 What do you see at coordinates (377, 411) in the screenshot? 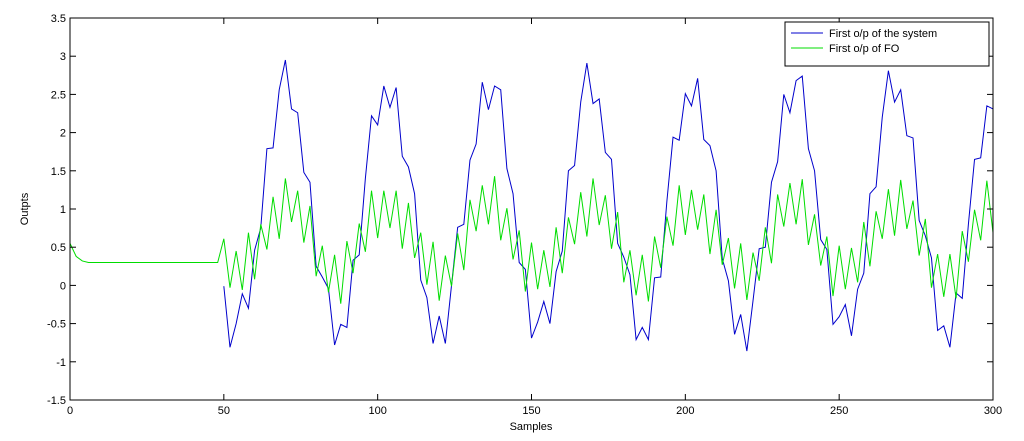
I see `x-tick-label: 100` at bounding box center [377, 411].